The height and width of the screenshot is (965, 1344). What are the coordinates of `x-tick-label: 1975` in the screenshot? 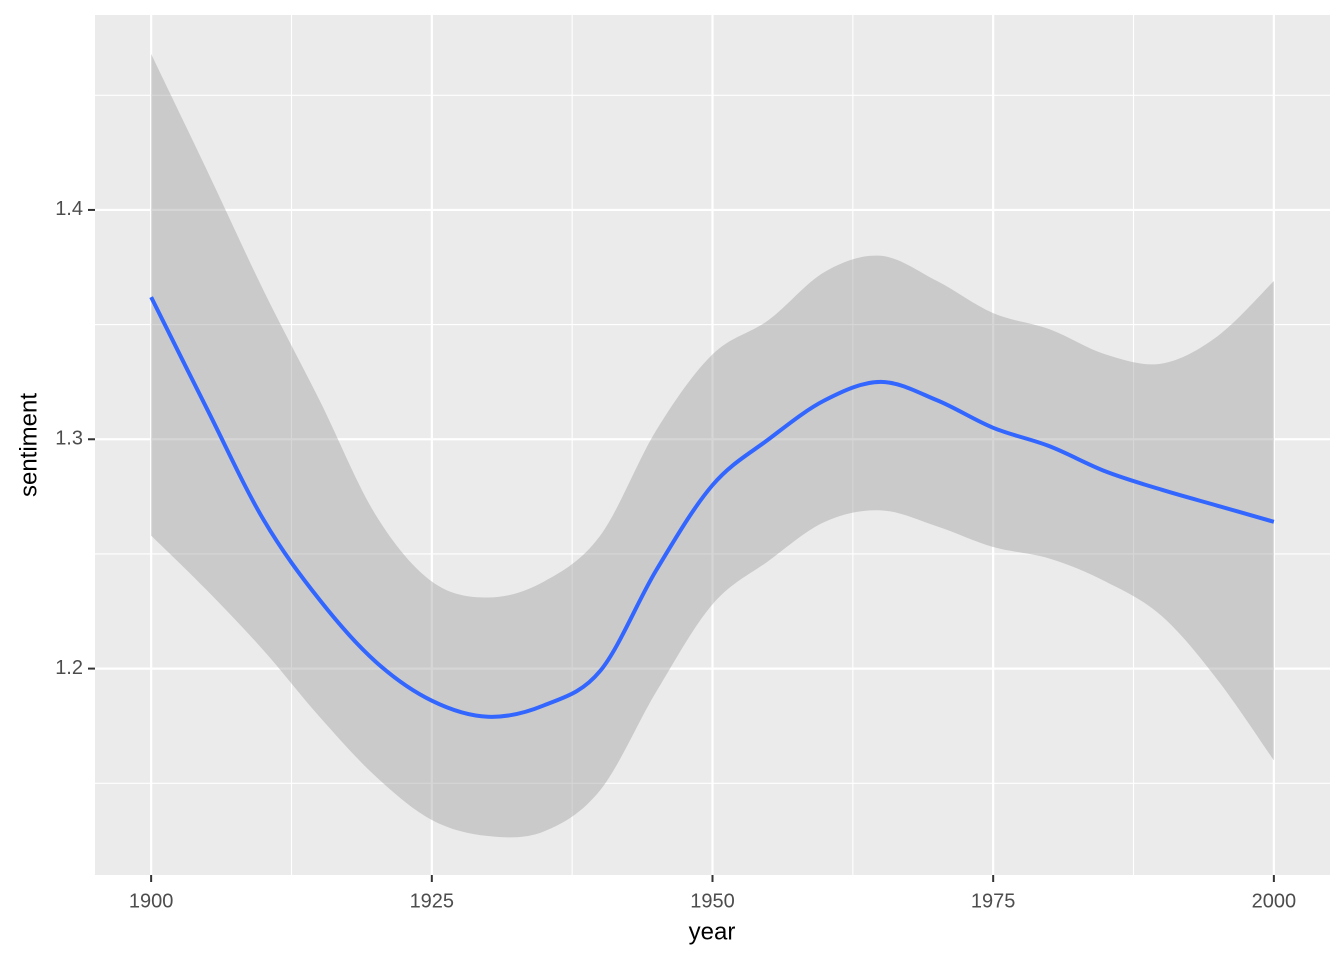 It's located at (993, 901).